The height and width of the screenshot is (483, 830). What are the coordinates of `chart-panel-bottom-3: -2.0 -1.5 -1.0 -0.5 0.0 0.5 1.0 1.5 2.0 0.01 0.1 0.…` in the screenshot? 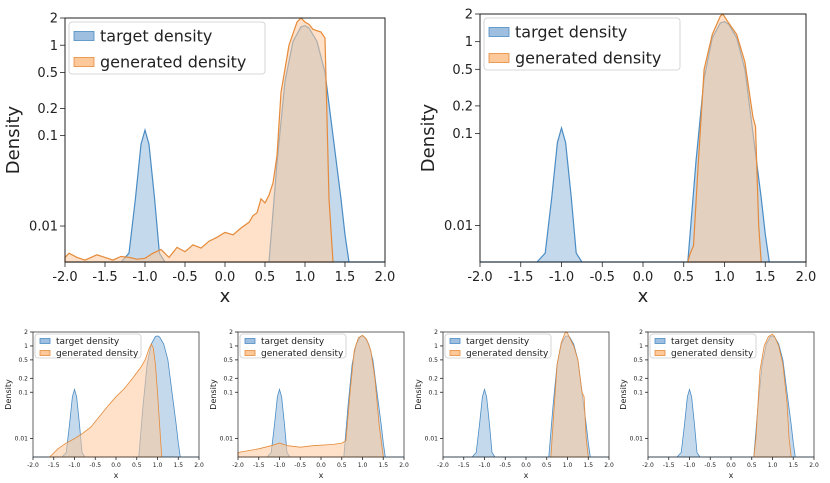 It's located at (514, 404).